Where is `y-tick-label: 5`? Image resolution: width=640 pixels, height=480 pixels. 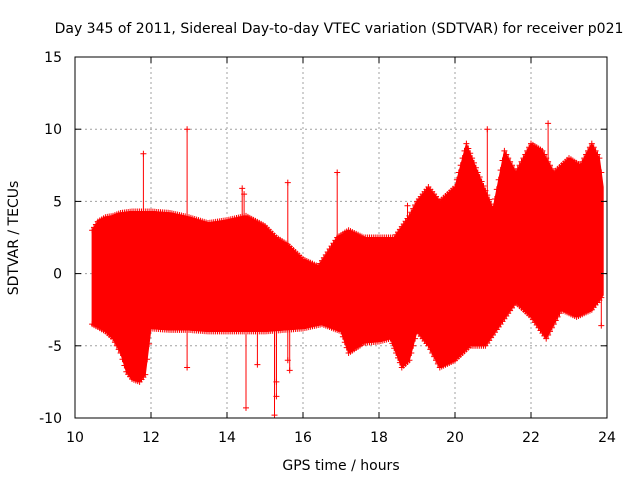 y-tick-label: 5 is located at coordinates (57, 202).